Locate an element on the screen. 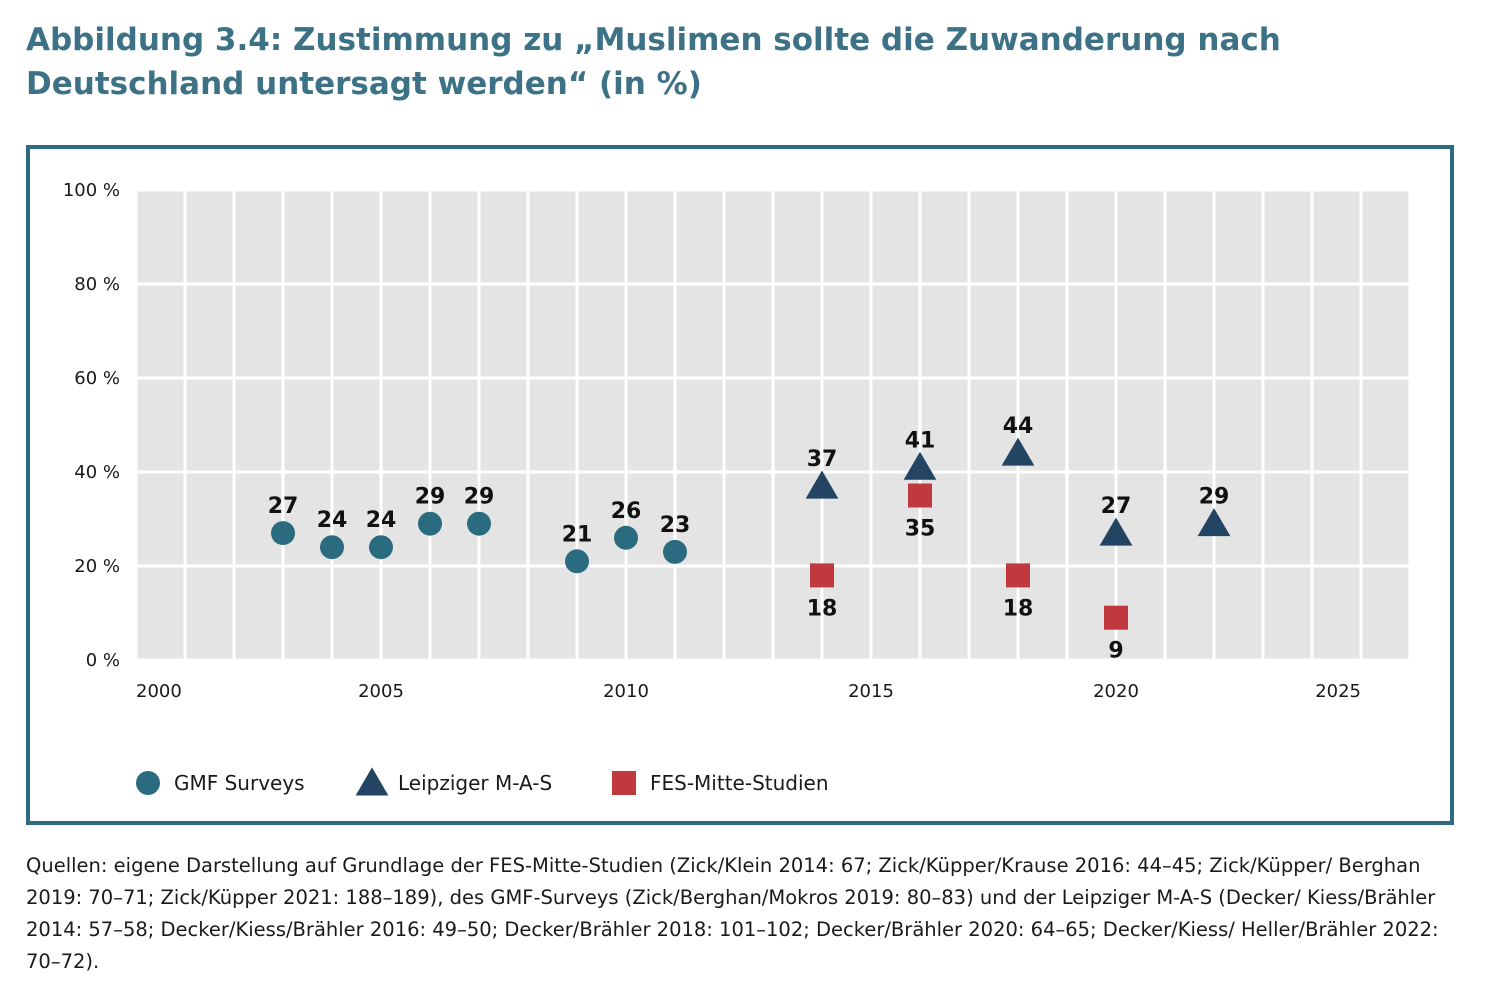 The image size is (1492, 986). y-tick-label: 100 % is located at coordinates (91, 190).